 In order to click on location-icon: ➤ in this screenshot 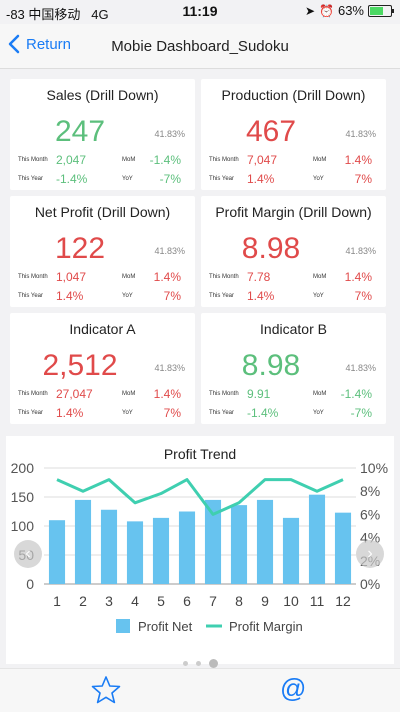, I will do `click(310, 10)`.